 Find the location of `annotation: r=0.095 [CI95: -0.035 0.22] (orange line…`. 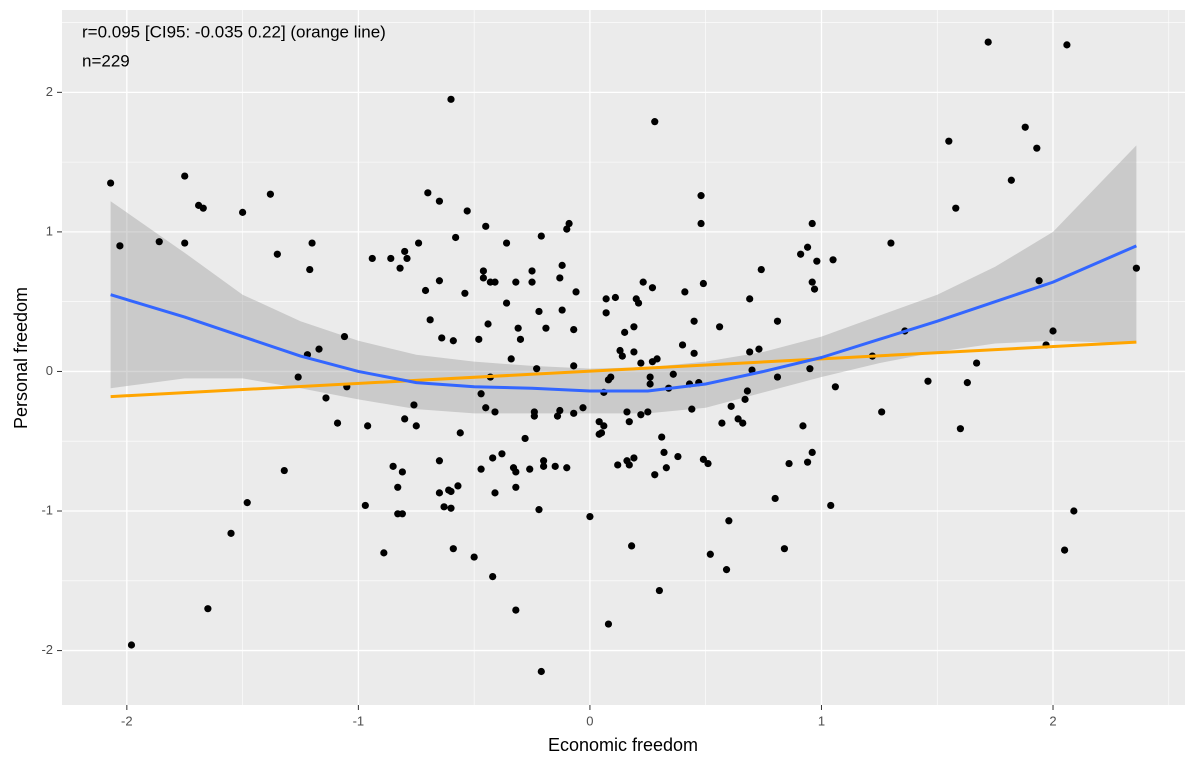

annotation: r=0.095 [CI95: -0.035 0.22] (orange line… is located at coordinates (234, 31).